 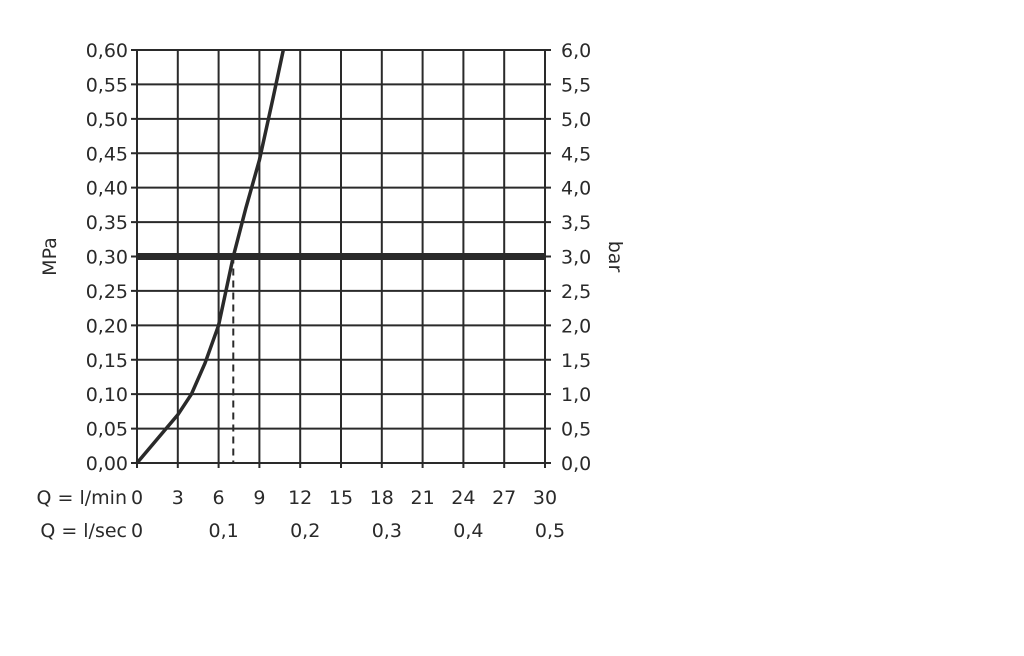 What do you see at coordinates (576, 361) in the screenshot?
I see `right-tick-label: 1,5` at bounding box center [576, 361].